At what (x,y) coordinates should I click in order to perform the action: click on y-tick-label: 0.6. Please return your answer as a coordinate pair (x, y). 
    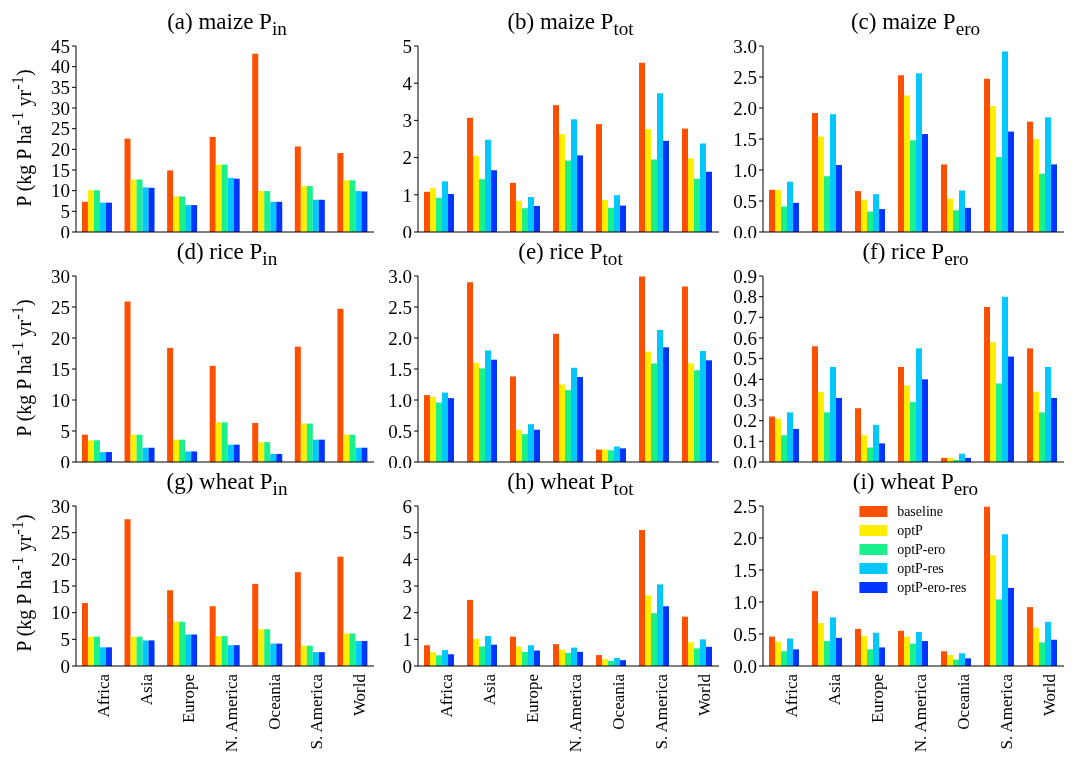
    Looking at the image, I should click on (745, 338).